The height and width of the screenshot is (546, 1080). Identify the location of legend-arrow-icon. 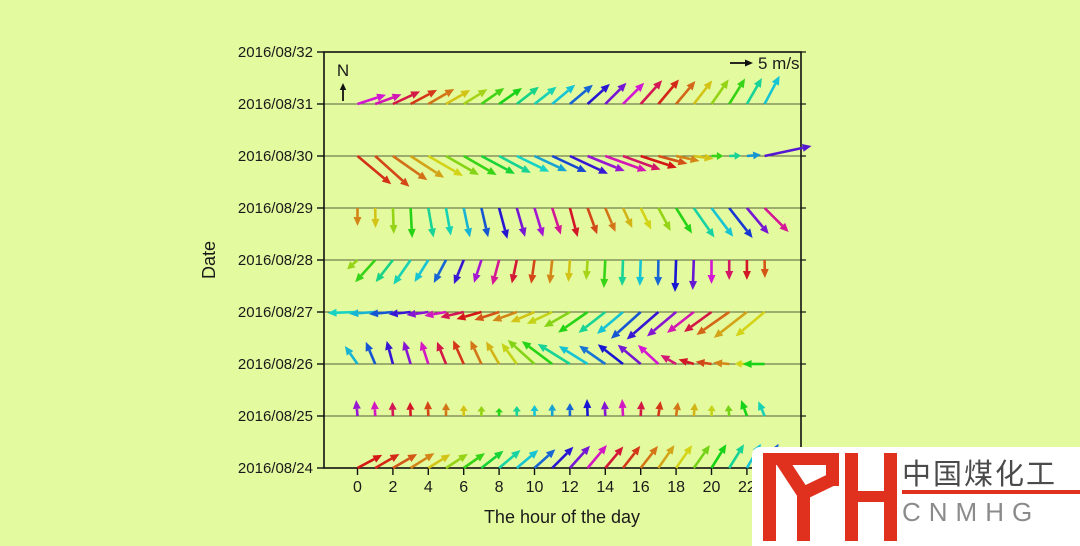
(741, 63).